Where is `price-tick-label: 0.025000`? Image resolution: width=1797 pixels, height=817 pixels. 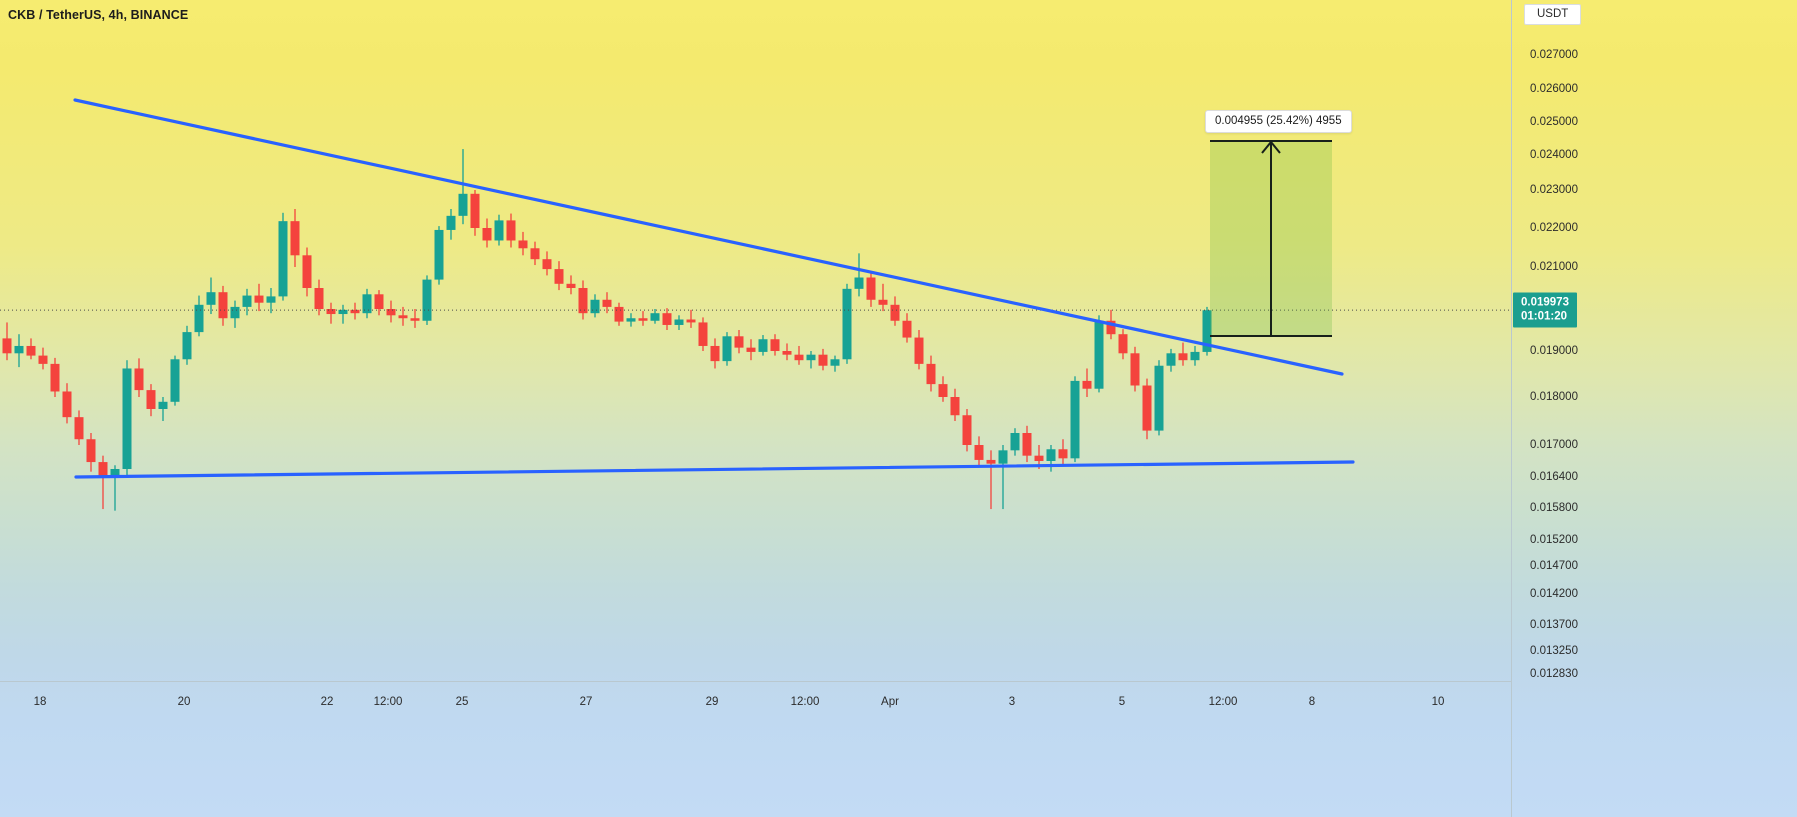 price-tick-label: 0.025000 is located at coordinates (1554, 122).